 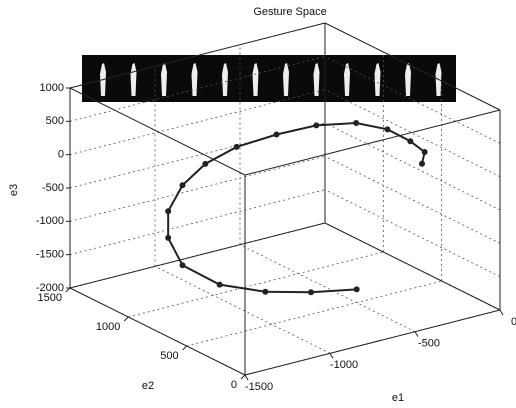 I want to click on z-tick-label: -500, so click(x=53, y=188).